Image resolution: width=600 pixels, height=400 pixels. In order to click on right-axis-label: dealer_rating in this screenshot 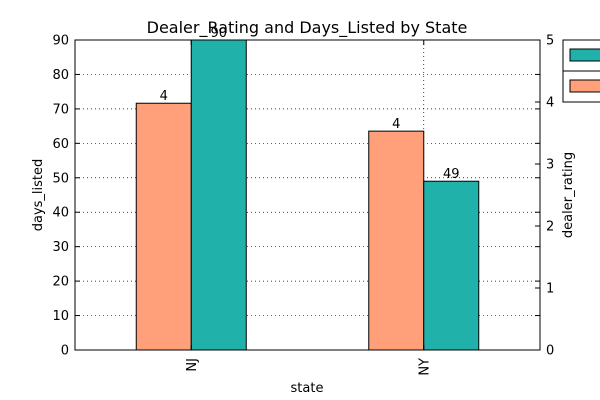, I will do `click(568, 195)`.